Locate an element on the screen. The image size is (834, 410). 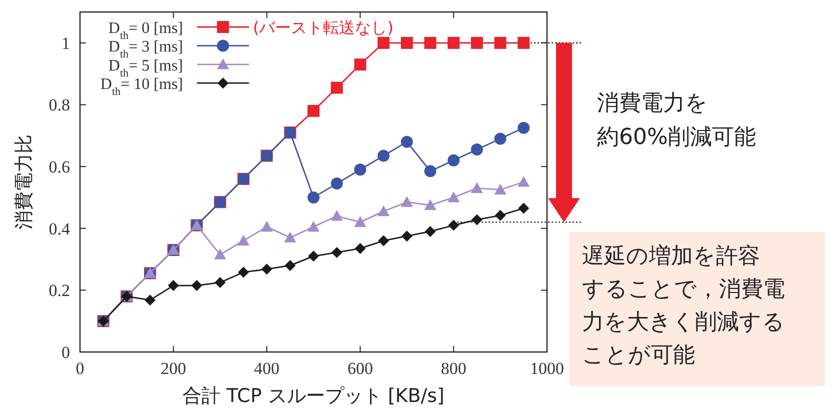
x-tick-label: 1000 is located at coordinates (547, 368).